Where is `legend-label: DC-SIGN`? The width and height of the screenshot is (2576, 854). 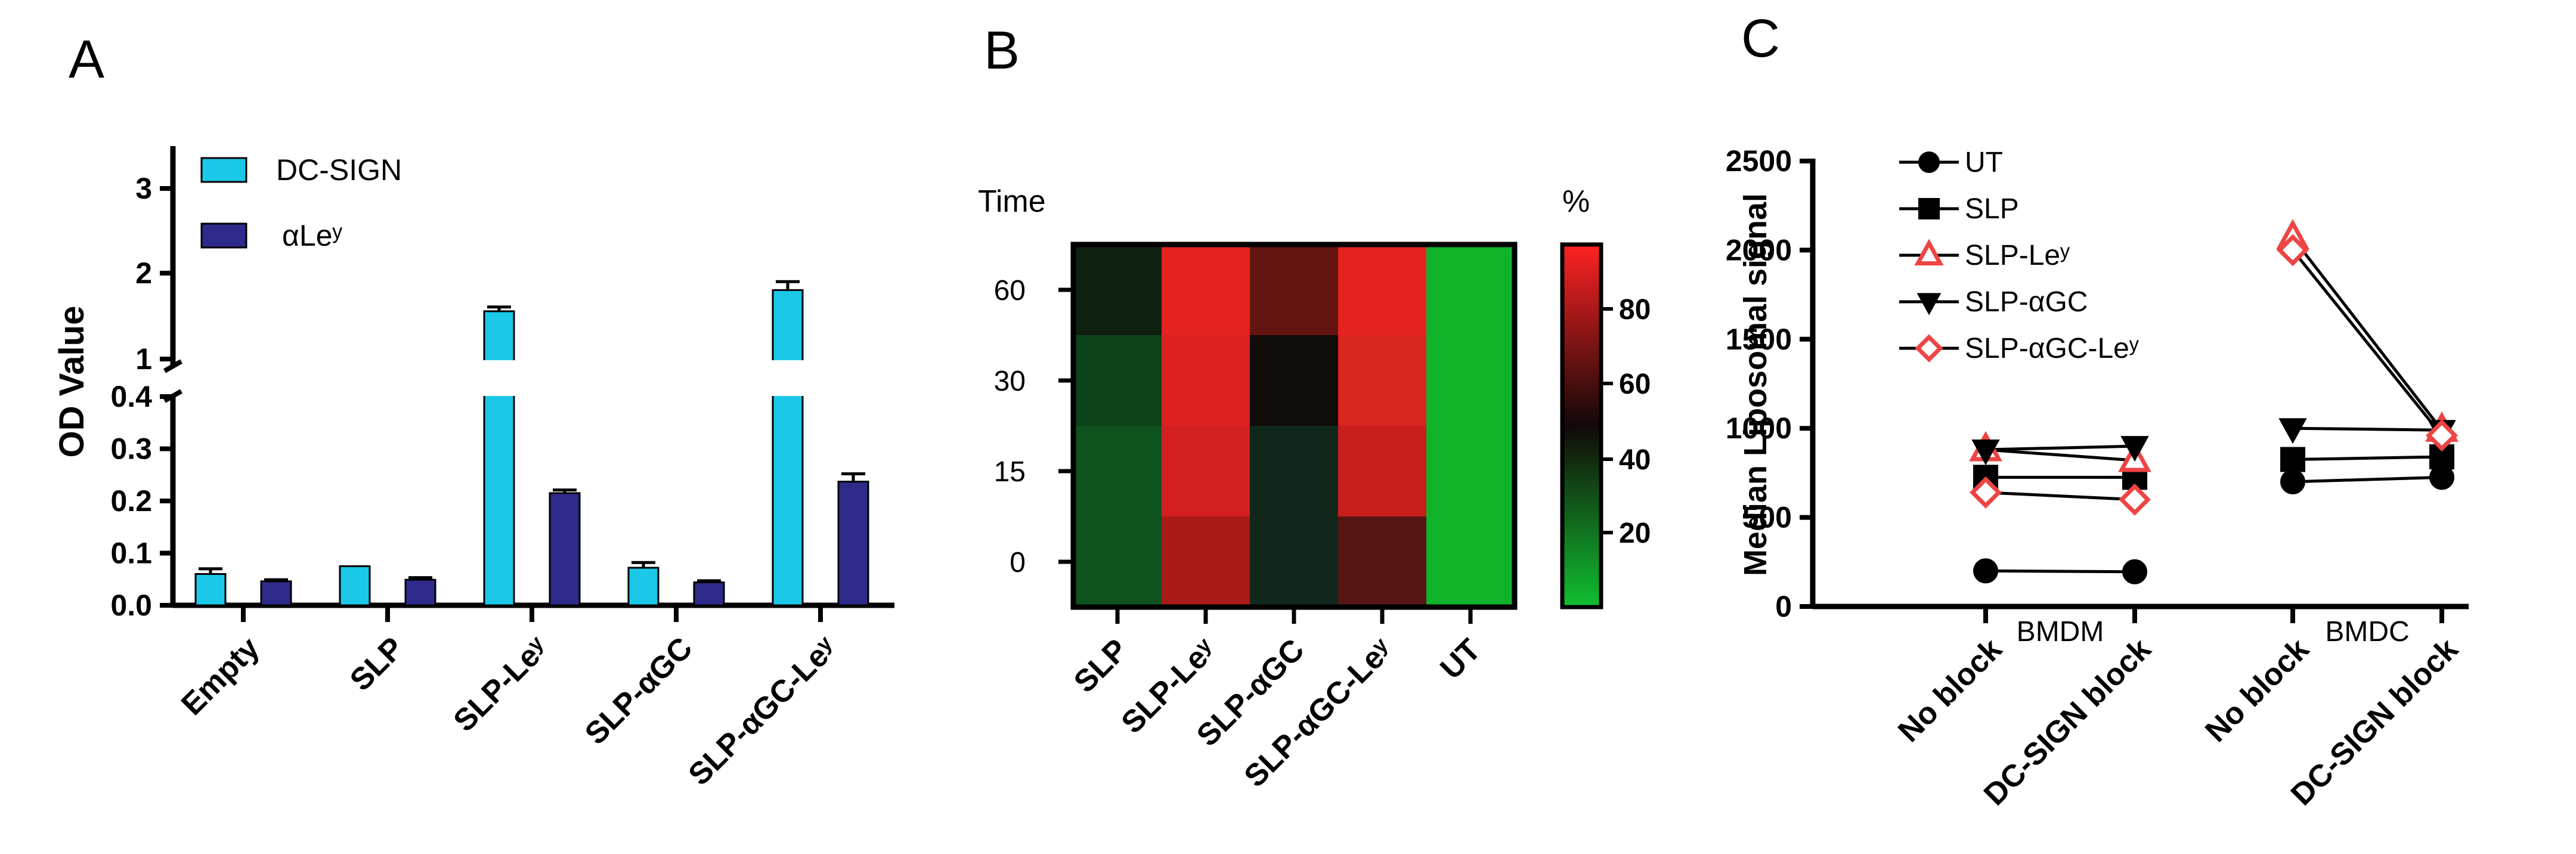
legend-label: DC-SIGN is located at coordinates (339, 170).